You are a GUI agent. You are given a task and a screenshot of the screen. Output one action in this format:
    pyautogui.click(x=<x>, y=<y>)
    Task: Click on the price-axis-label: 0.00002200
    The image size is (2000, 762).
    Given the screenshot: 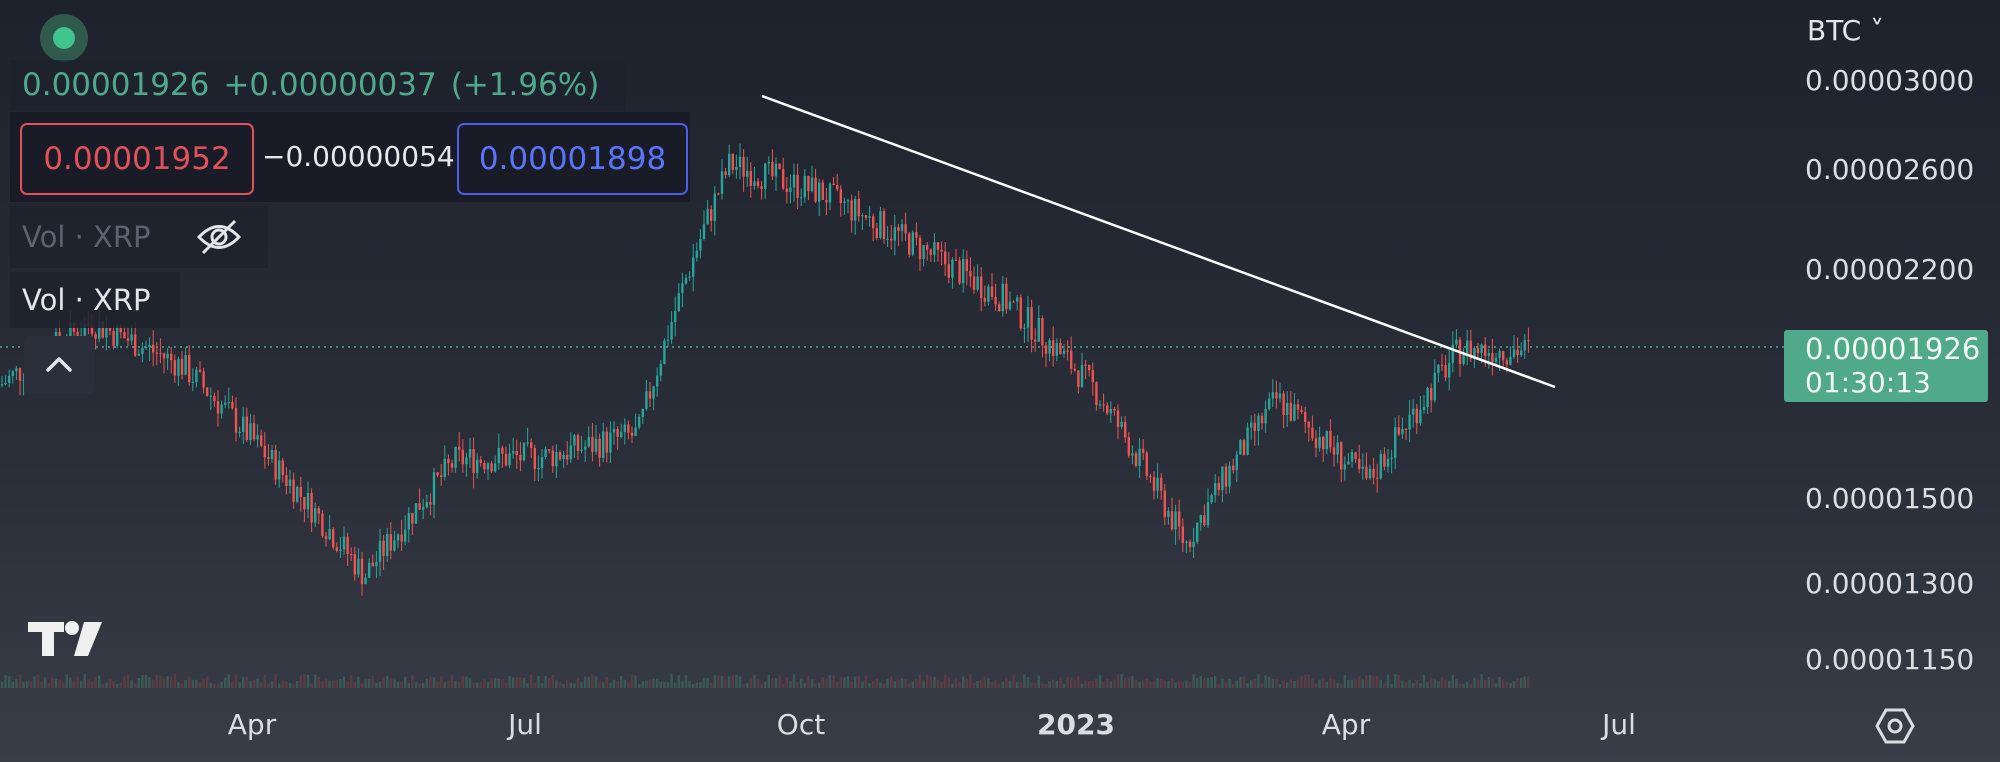 What is the action you would take?
    pyautogui.click(x=1889, y=269)
    